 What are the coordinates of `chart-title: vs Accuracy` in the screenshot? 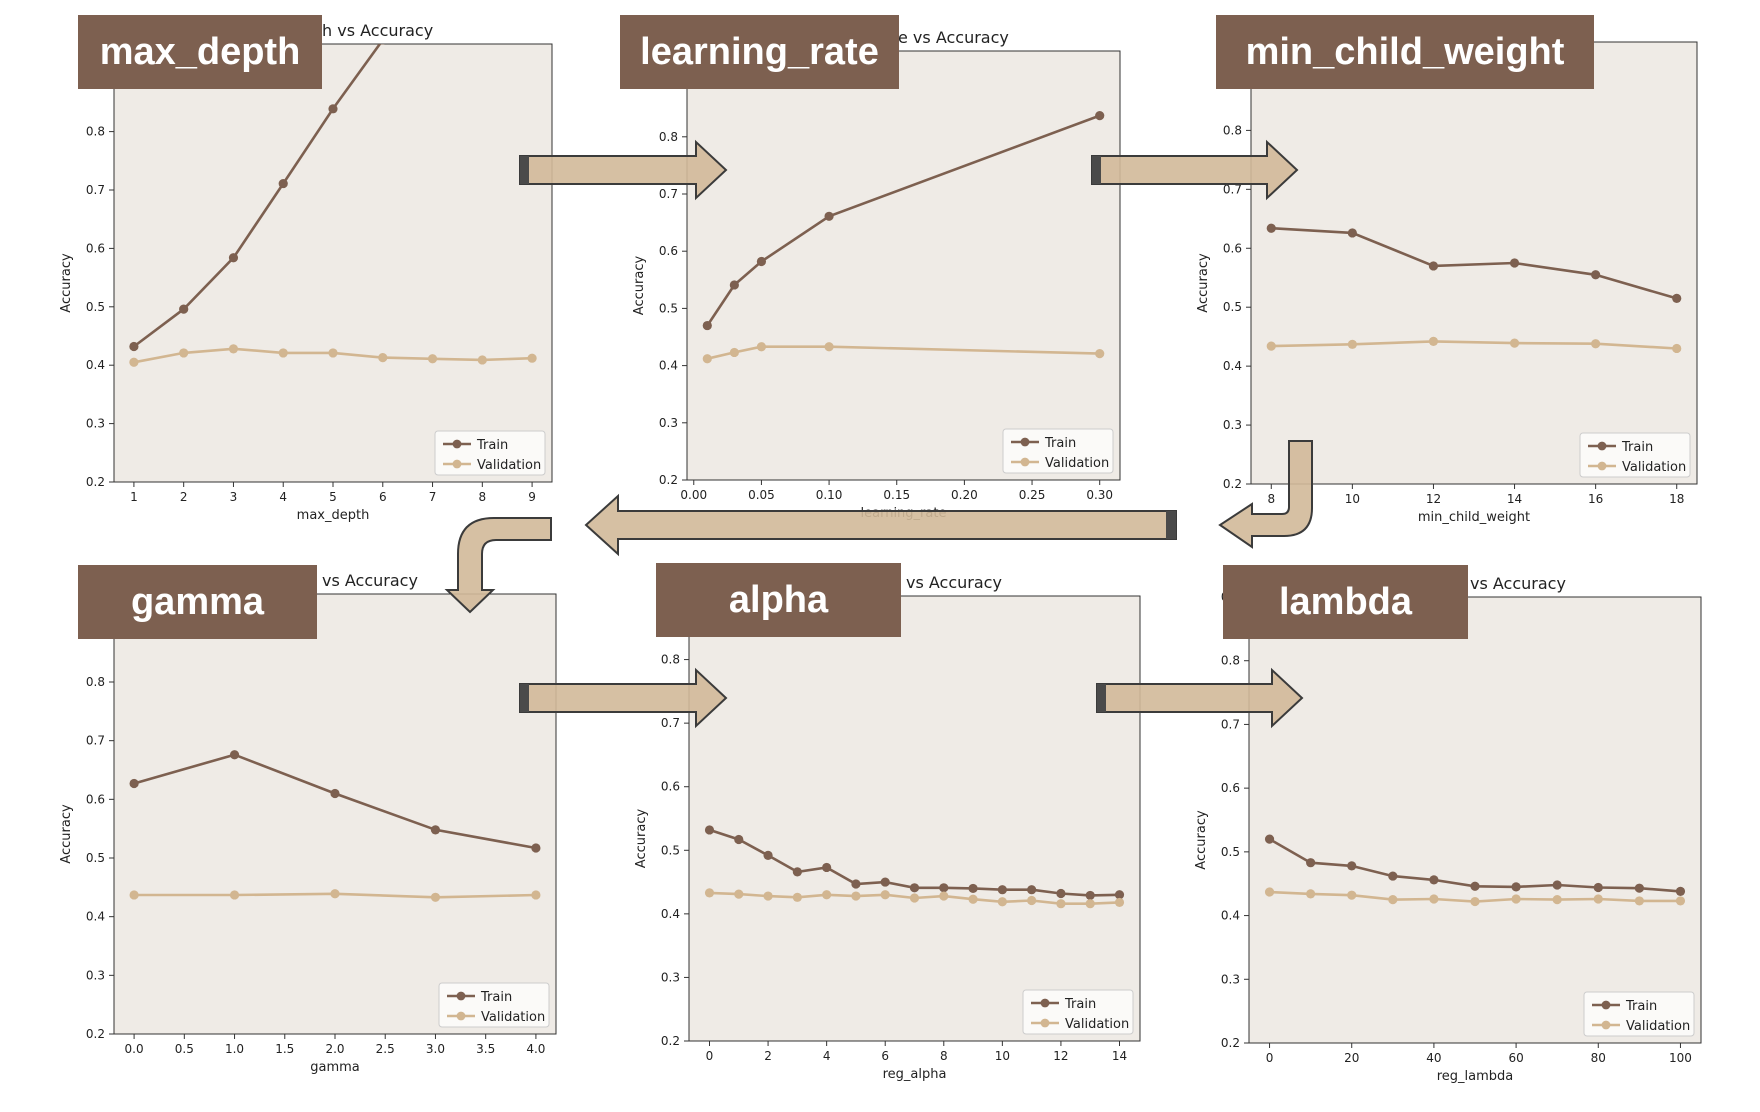 It's located at (1518, 583).